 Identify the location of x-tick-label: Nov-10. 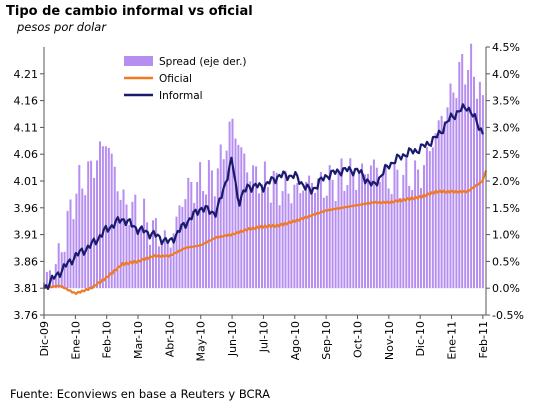
(389, 340).